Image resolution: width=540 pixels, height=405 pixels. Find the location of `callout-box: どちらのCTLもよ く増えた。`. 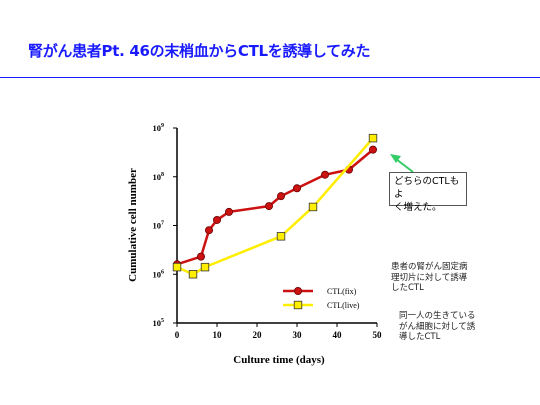

callout-box: どちらのCTLもよ く増えた。 is located at coordinates (428, 192).